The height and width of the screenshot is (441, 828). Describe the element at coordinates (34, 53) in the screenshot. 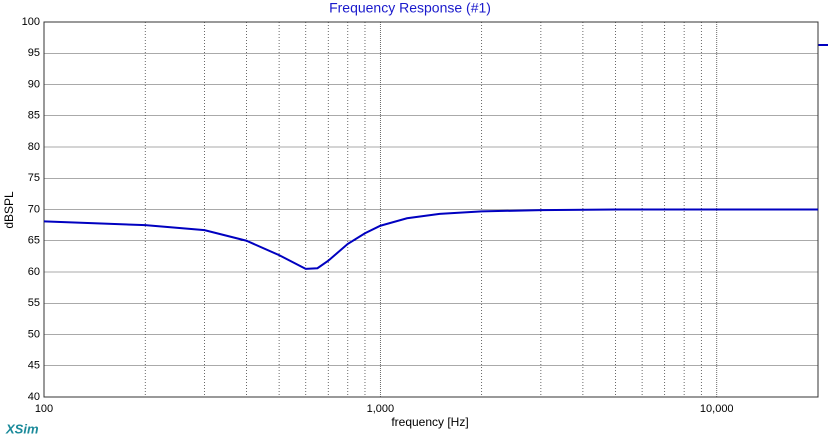

I see `y-tick-label: 95` at that location.